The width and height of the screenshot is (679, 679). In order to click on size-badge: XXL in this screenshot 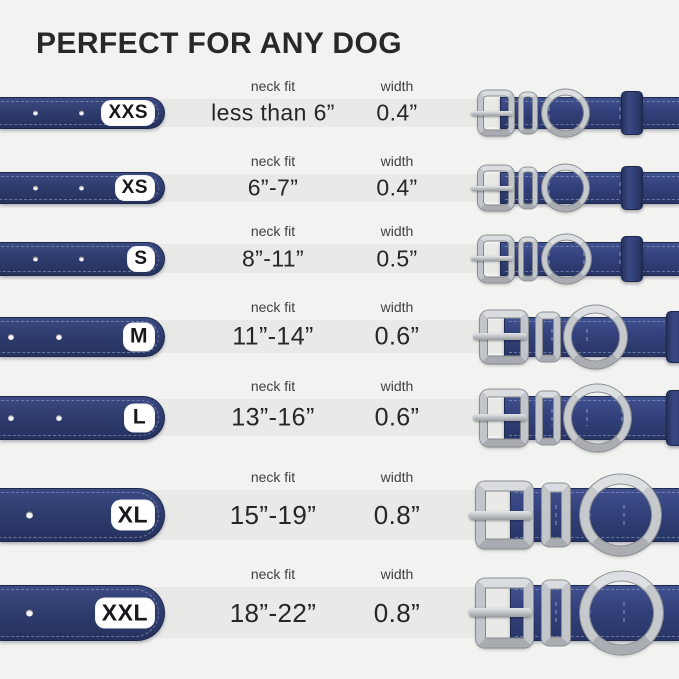, I will do `click(124, 612)`.